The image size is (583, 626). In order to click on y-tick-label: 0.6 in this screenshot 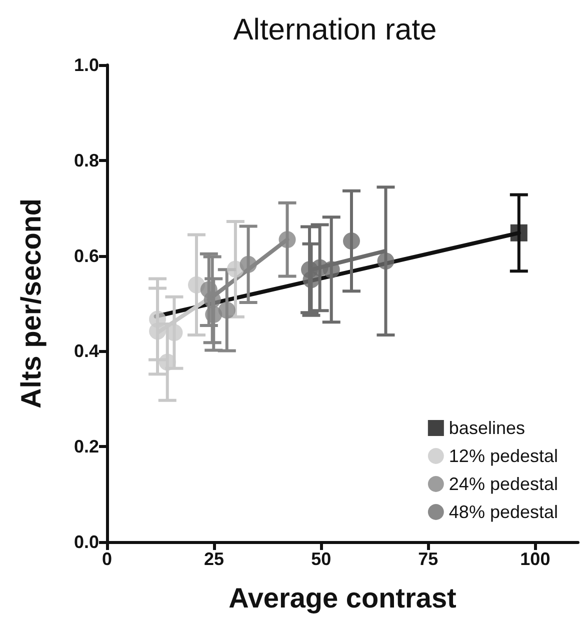, I will do `click(86, 256)`.